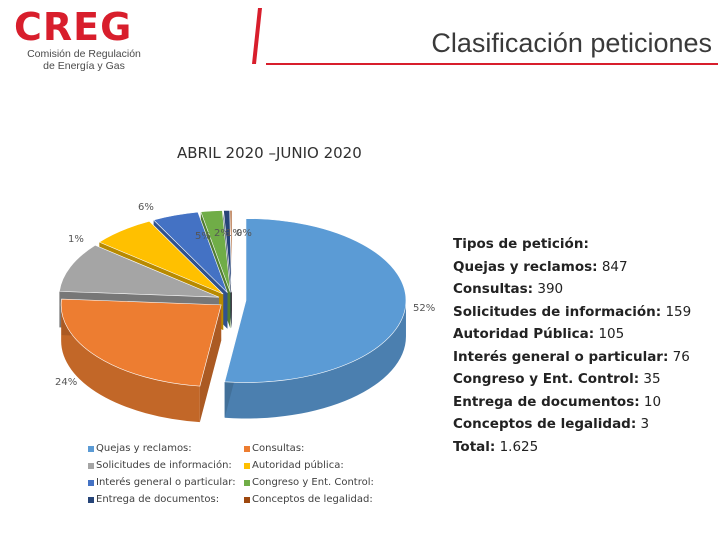  Describe the element at coordinates (424, 308) in the screenshot. I see `data-label: 52%` at that location.